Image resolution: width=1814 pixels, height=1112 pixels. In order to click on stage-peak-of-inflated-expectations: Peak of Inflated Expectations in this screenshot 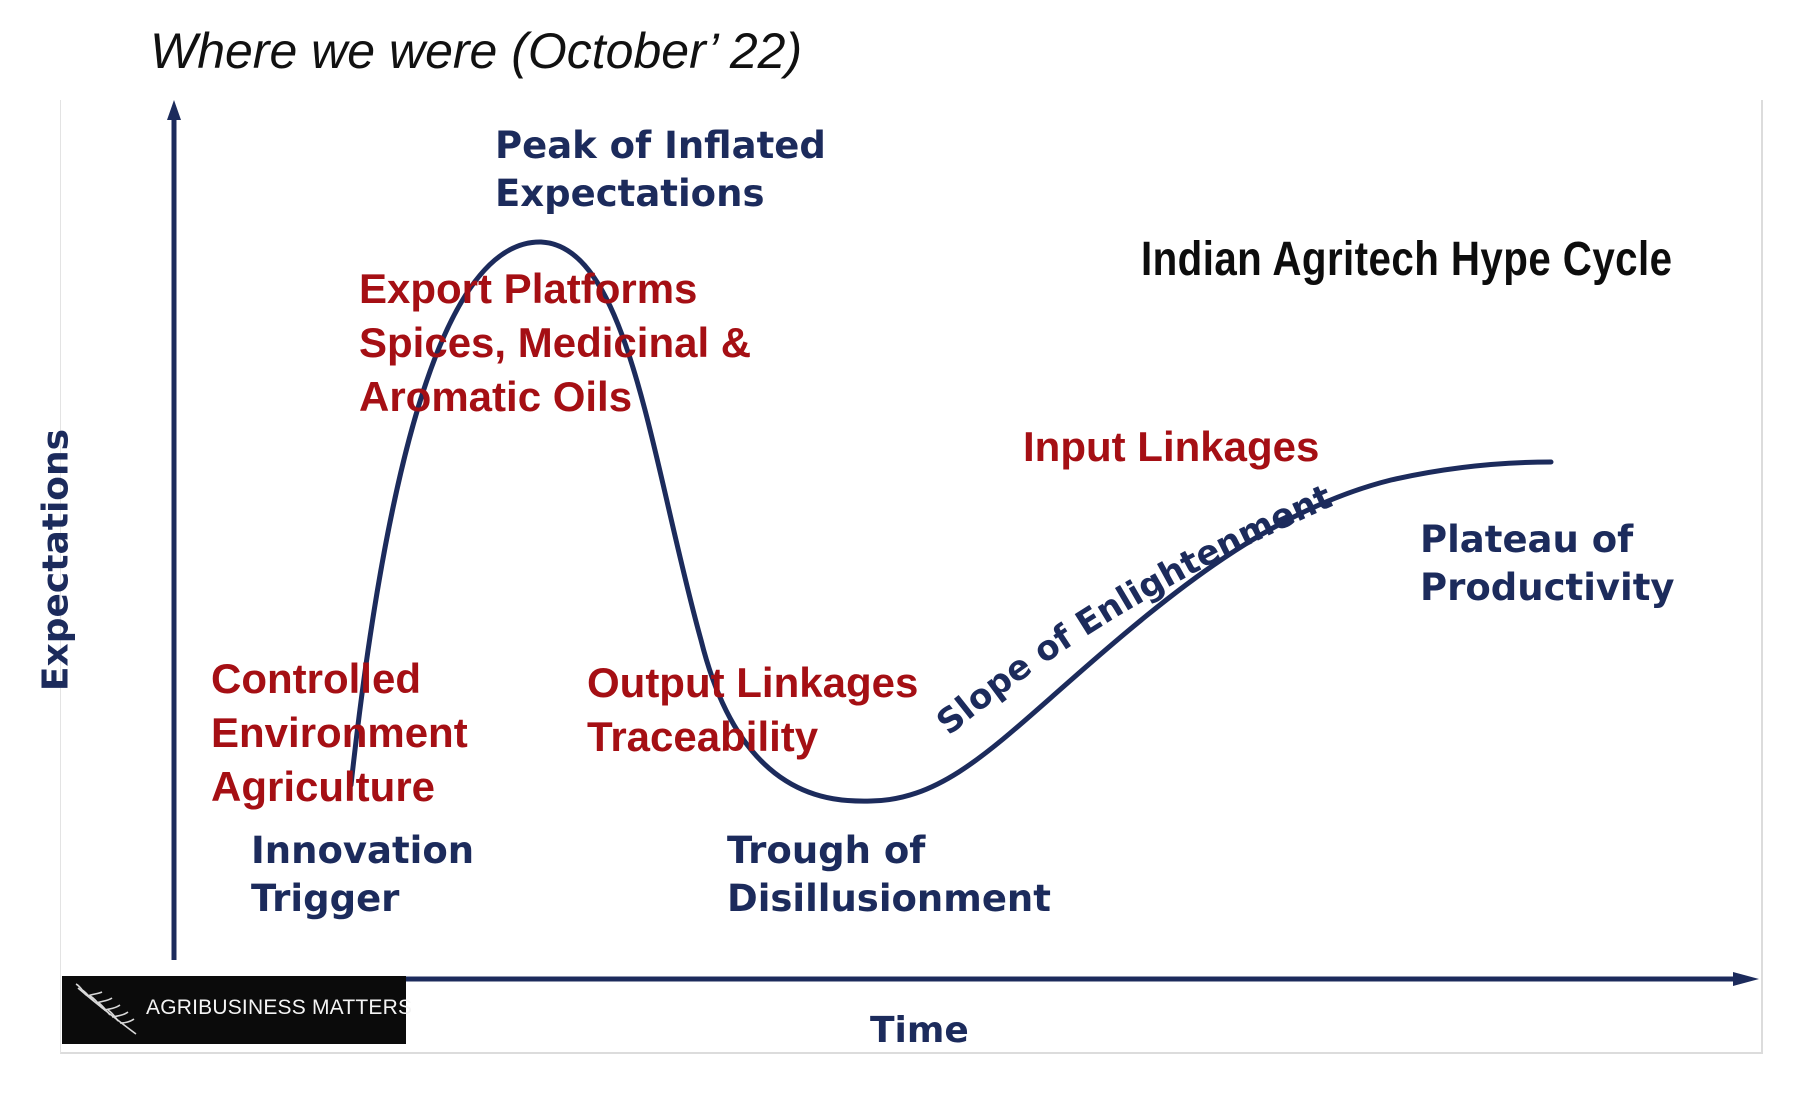, I will do `click(660, 170)`.